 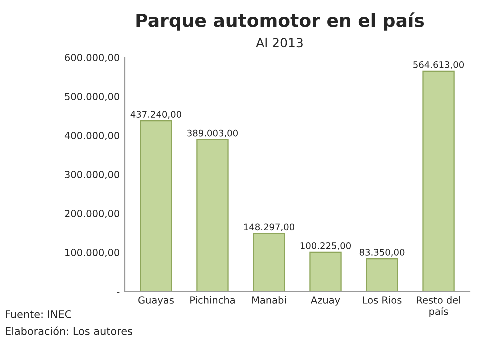 I want to click on x-tick-label: Manabi, so click(x=269, y=300).